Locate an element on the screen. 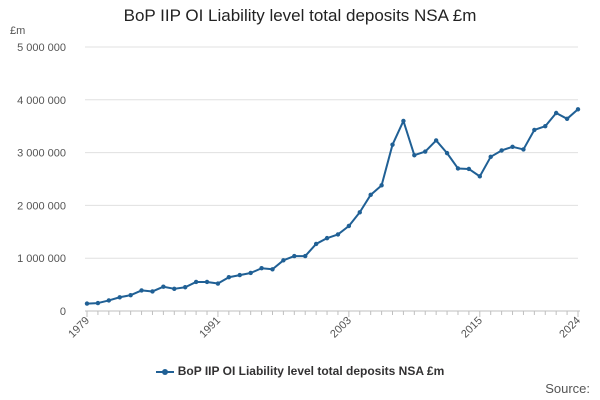  y-tick-label: 1 000 000 is located at coordinates (41, 259).